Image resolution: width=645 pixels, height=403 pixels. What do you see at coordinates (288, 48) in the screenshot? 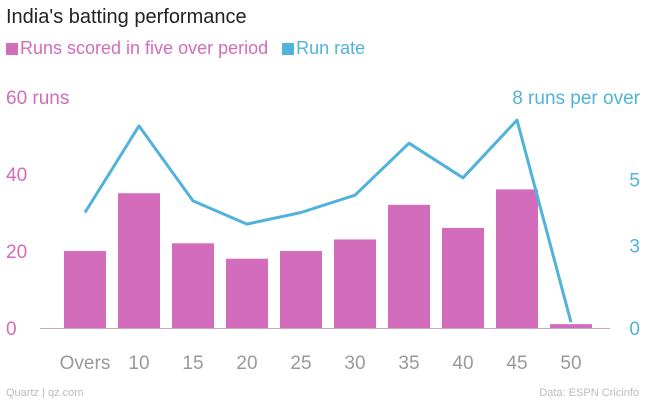
I see `legend-swatch-run-rate` at bounding box center [288, 48].